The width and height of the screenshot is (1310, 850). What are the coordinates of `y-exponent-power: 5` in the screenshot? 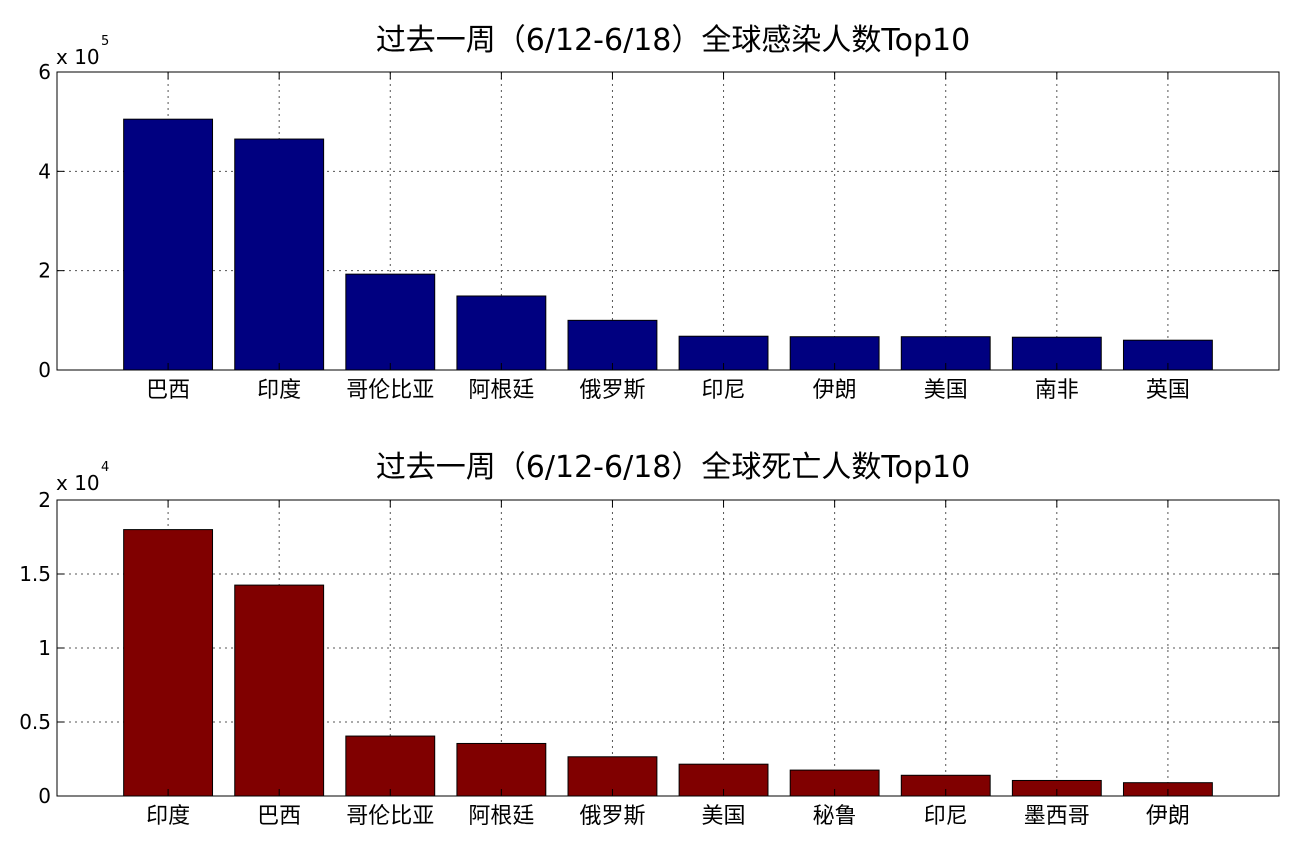 It's located at (105, 41).